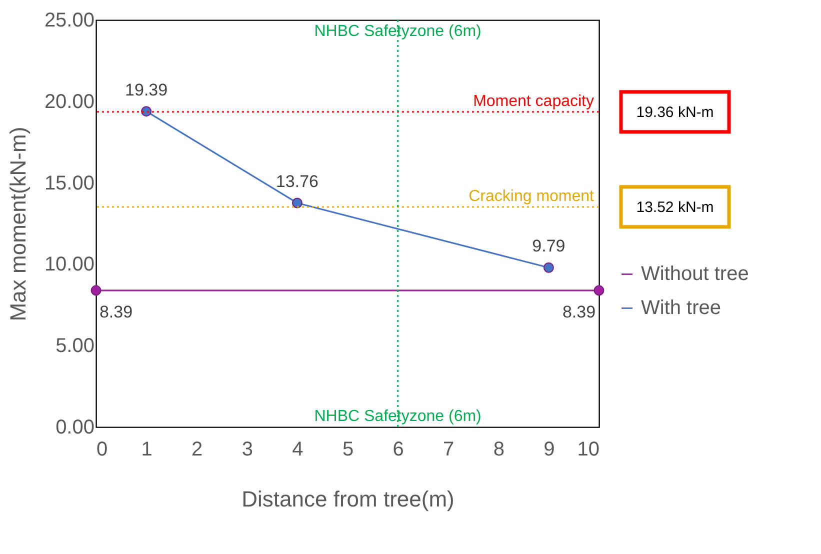  What do you see at coordinates (75, 346) in the screenshot?
I see `y-tick-label: 5.00` at bounding box center [75, 346].